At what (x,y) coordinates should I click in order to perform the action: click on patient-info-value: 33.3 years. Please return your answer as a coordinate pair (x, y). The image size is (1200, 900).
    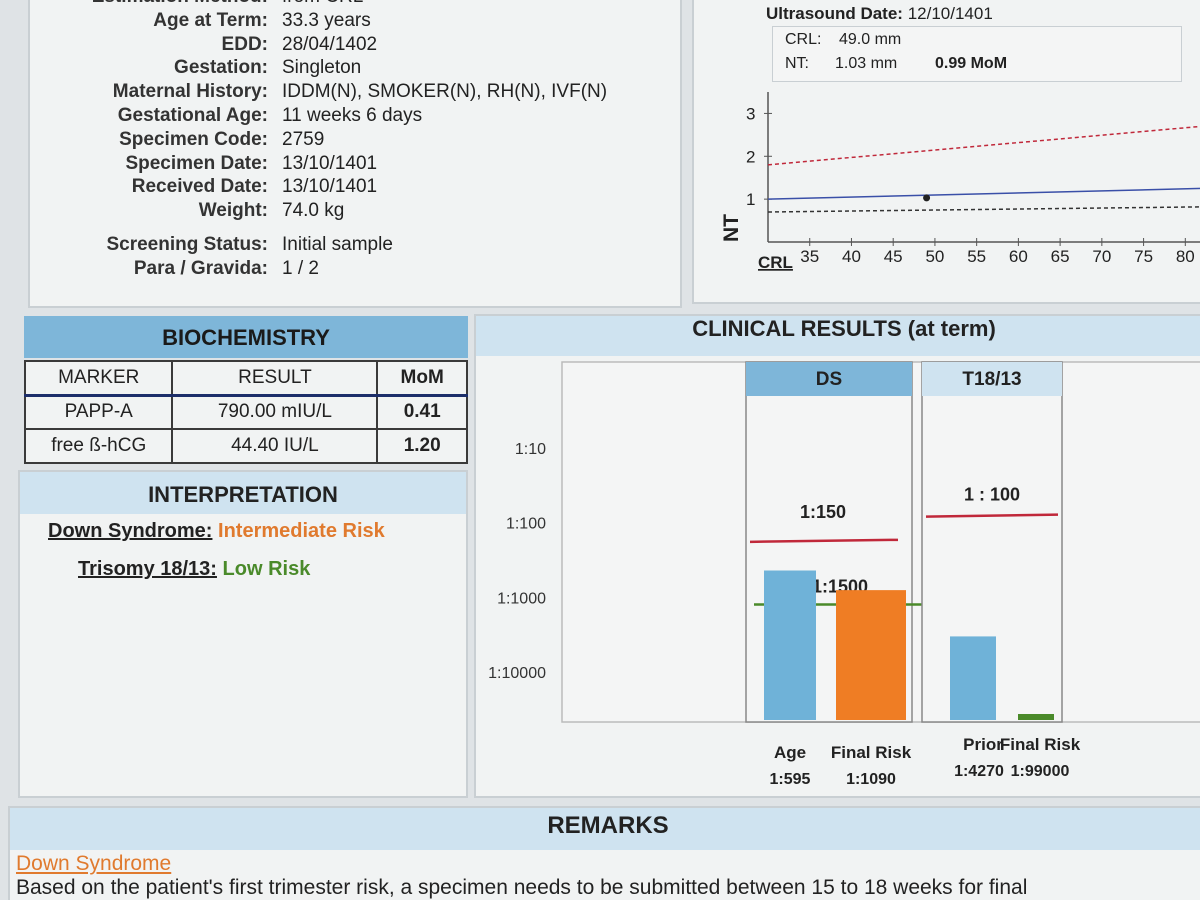
    Looking at the image, I should click on (326, 20).